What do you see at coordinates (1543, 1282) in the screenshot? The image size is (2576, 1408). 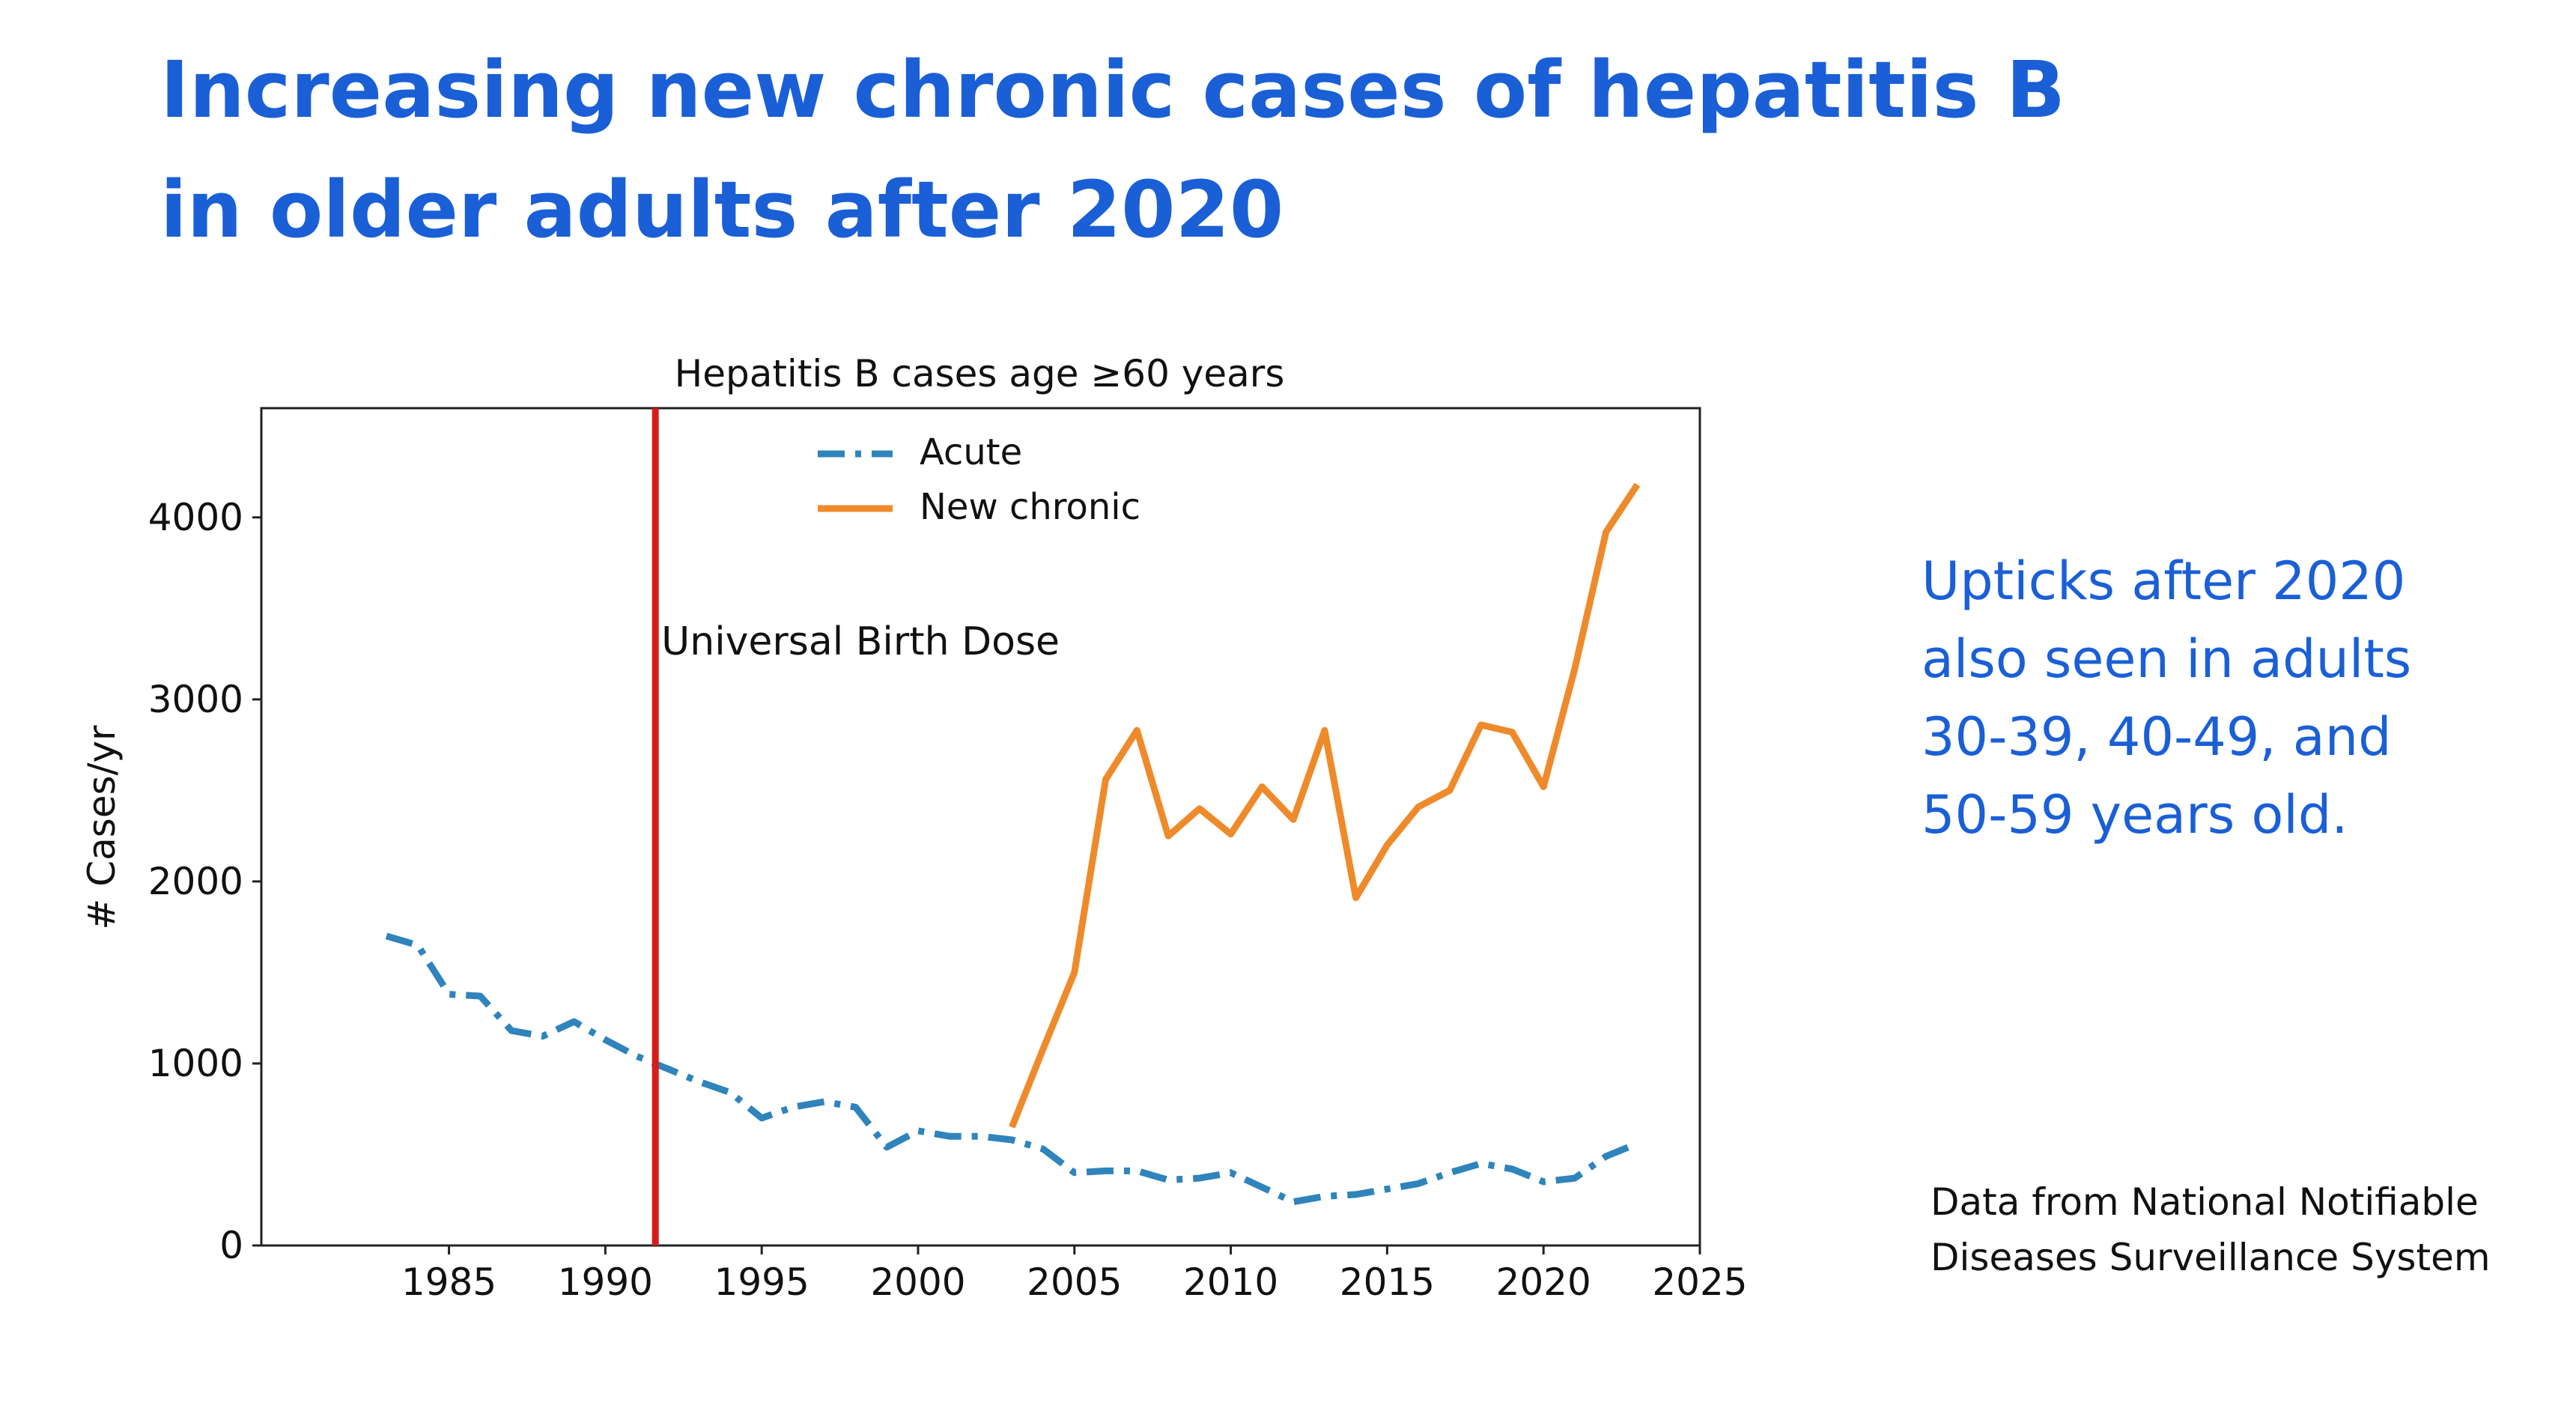 I see `x-tick-label: 2020` at bounding box center [1543, 1282].